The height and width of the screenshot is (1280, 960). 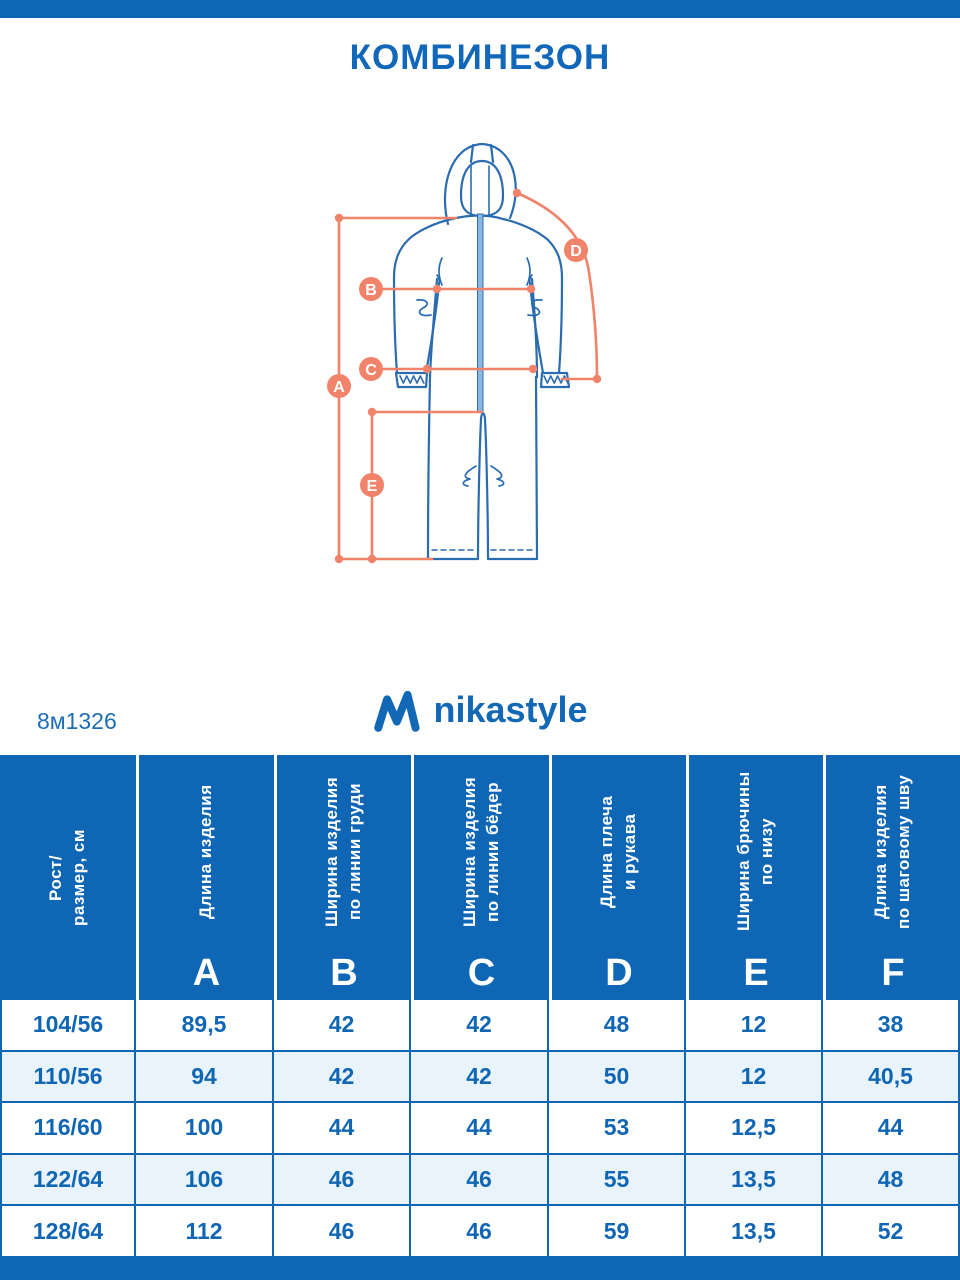 I want to click on column-header-d: Длина плеча и рукава D, so click(x=617, y=877).